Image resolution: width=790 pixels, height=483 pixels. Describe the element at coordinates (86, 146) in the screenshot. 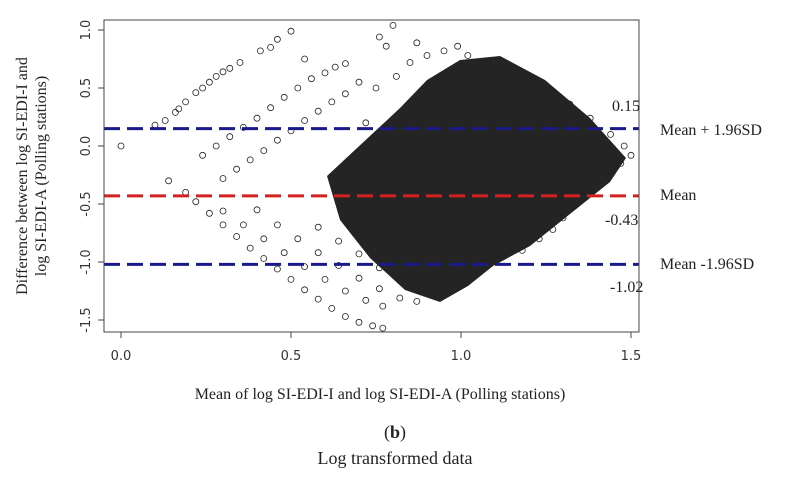

I see `y-tick-label: 0.0` at that location.